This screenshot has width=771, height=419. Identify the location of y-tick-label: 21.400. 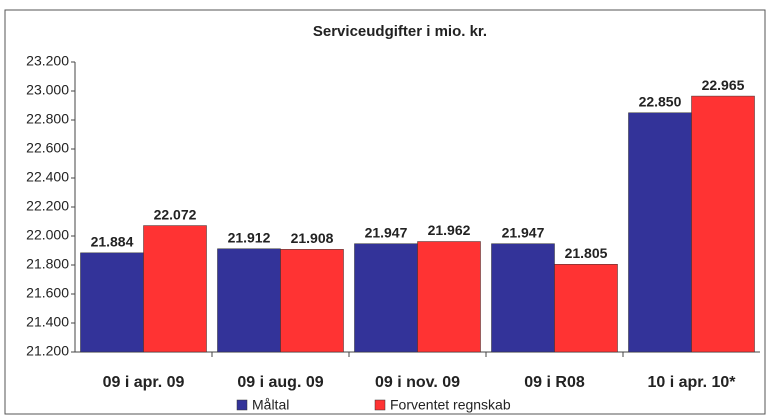
(47, 322).